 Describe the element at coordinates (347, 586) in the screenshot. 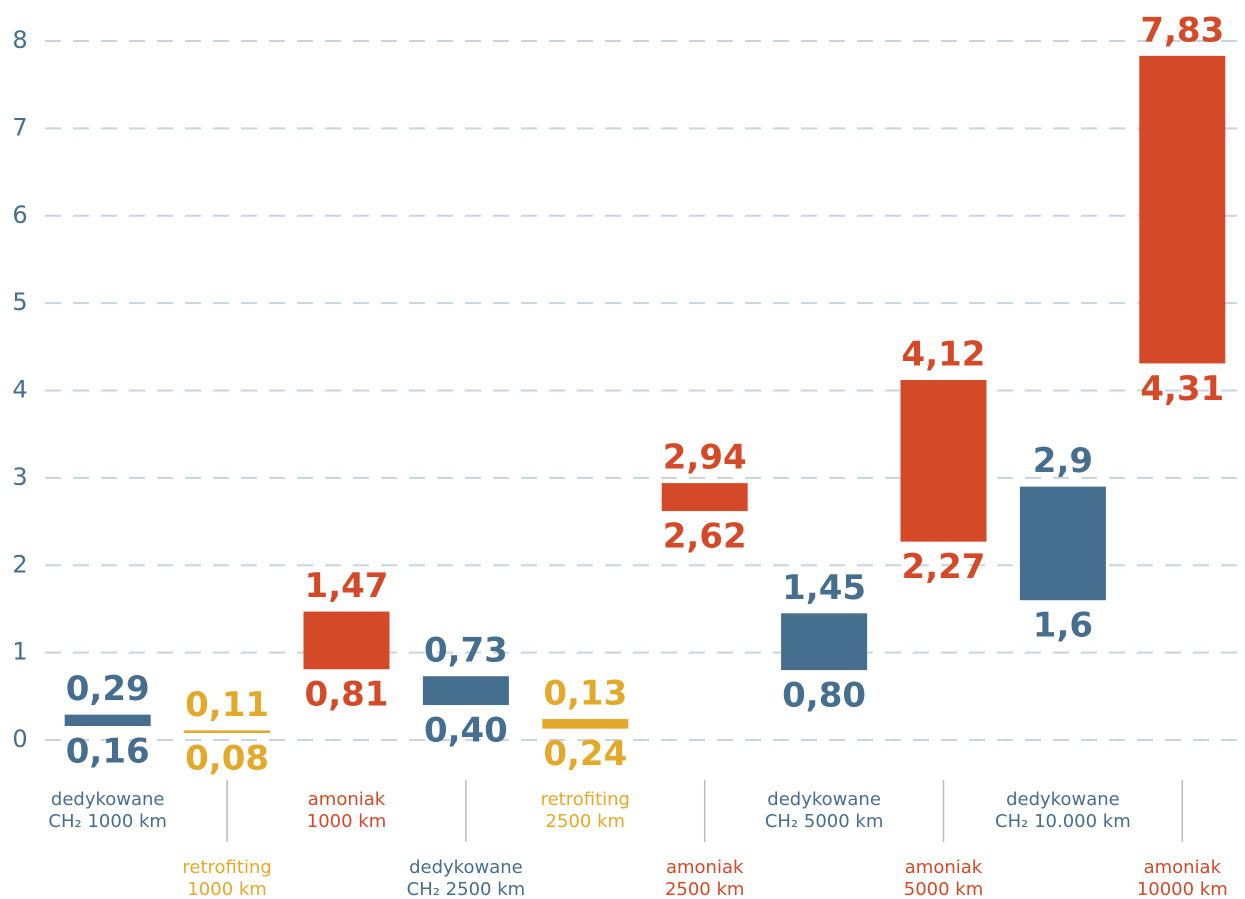

I see `top-value-label: 1,47` at that location.